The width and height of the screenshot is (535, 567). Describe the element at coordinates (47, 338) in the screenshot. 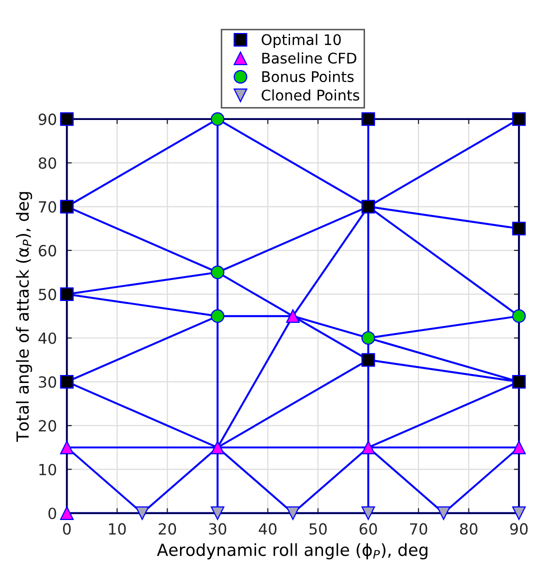

I see `y-tick-label: 40` at that location.